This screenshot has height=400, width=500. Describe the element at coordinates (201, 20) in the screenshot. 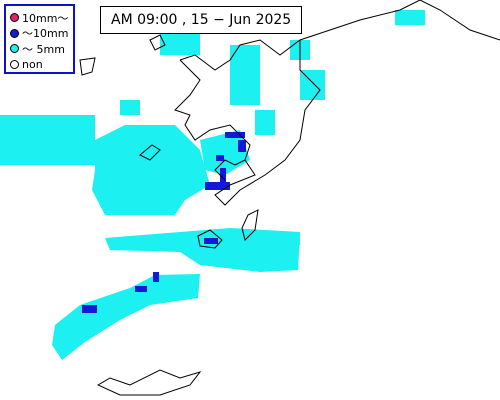

I see `timestamp: AM 09:00 , 15 − Jun 2025` at that location.